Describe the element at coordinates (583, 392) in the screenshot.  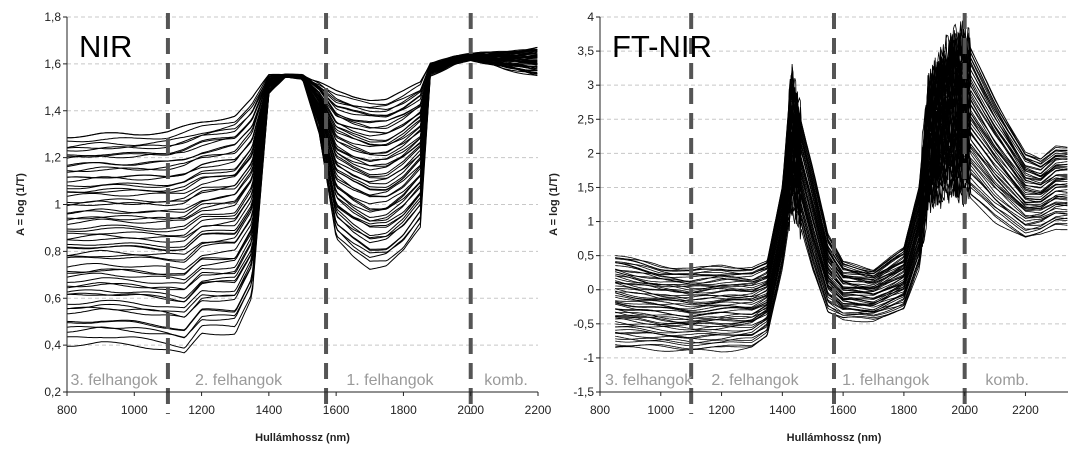
I see `y-tick-label: -1,5` at that location.